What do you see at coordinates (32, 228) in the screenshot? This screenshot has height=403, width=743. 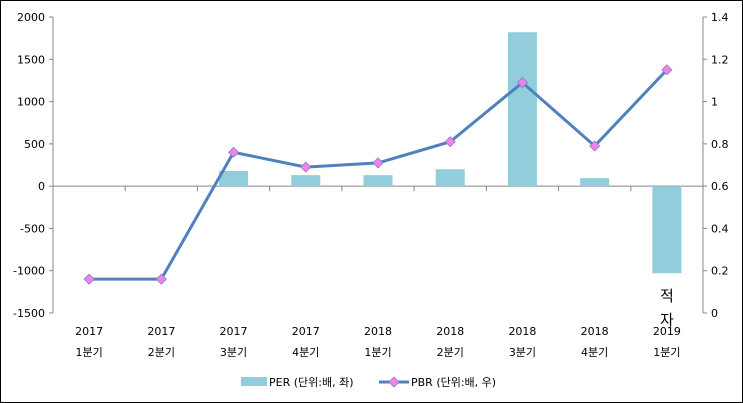 I see `left-tick-label: -500` at bounding box center [32, 228].